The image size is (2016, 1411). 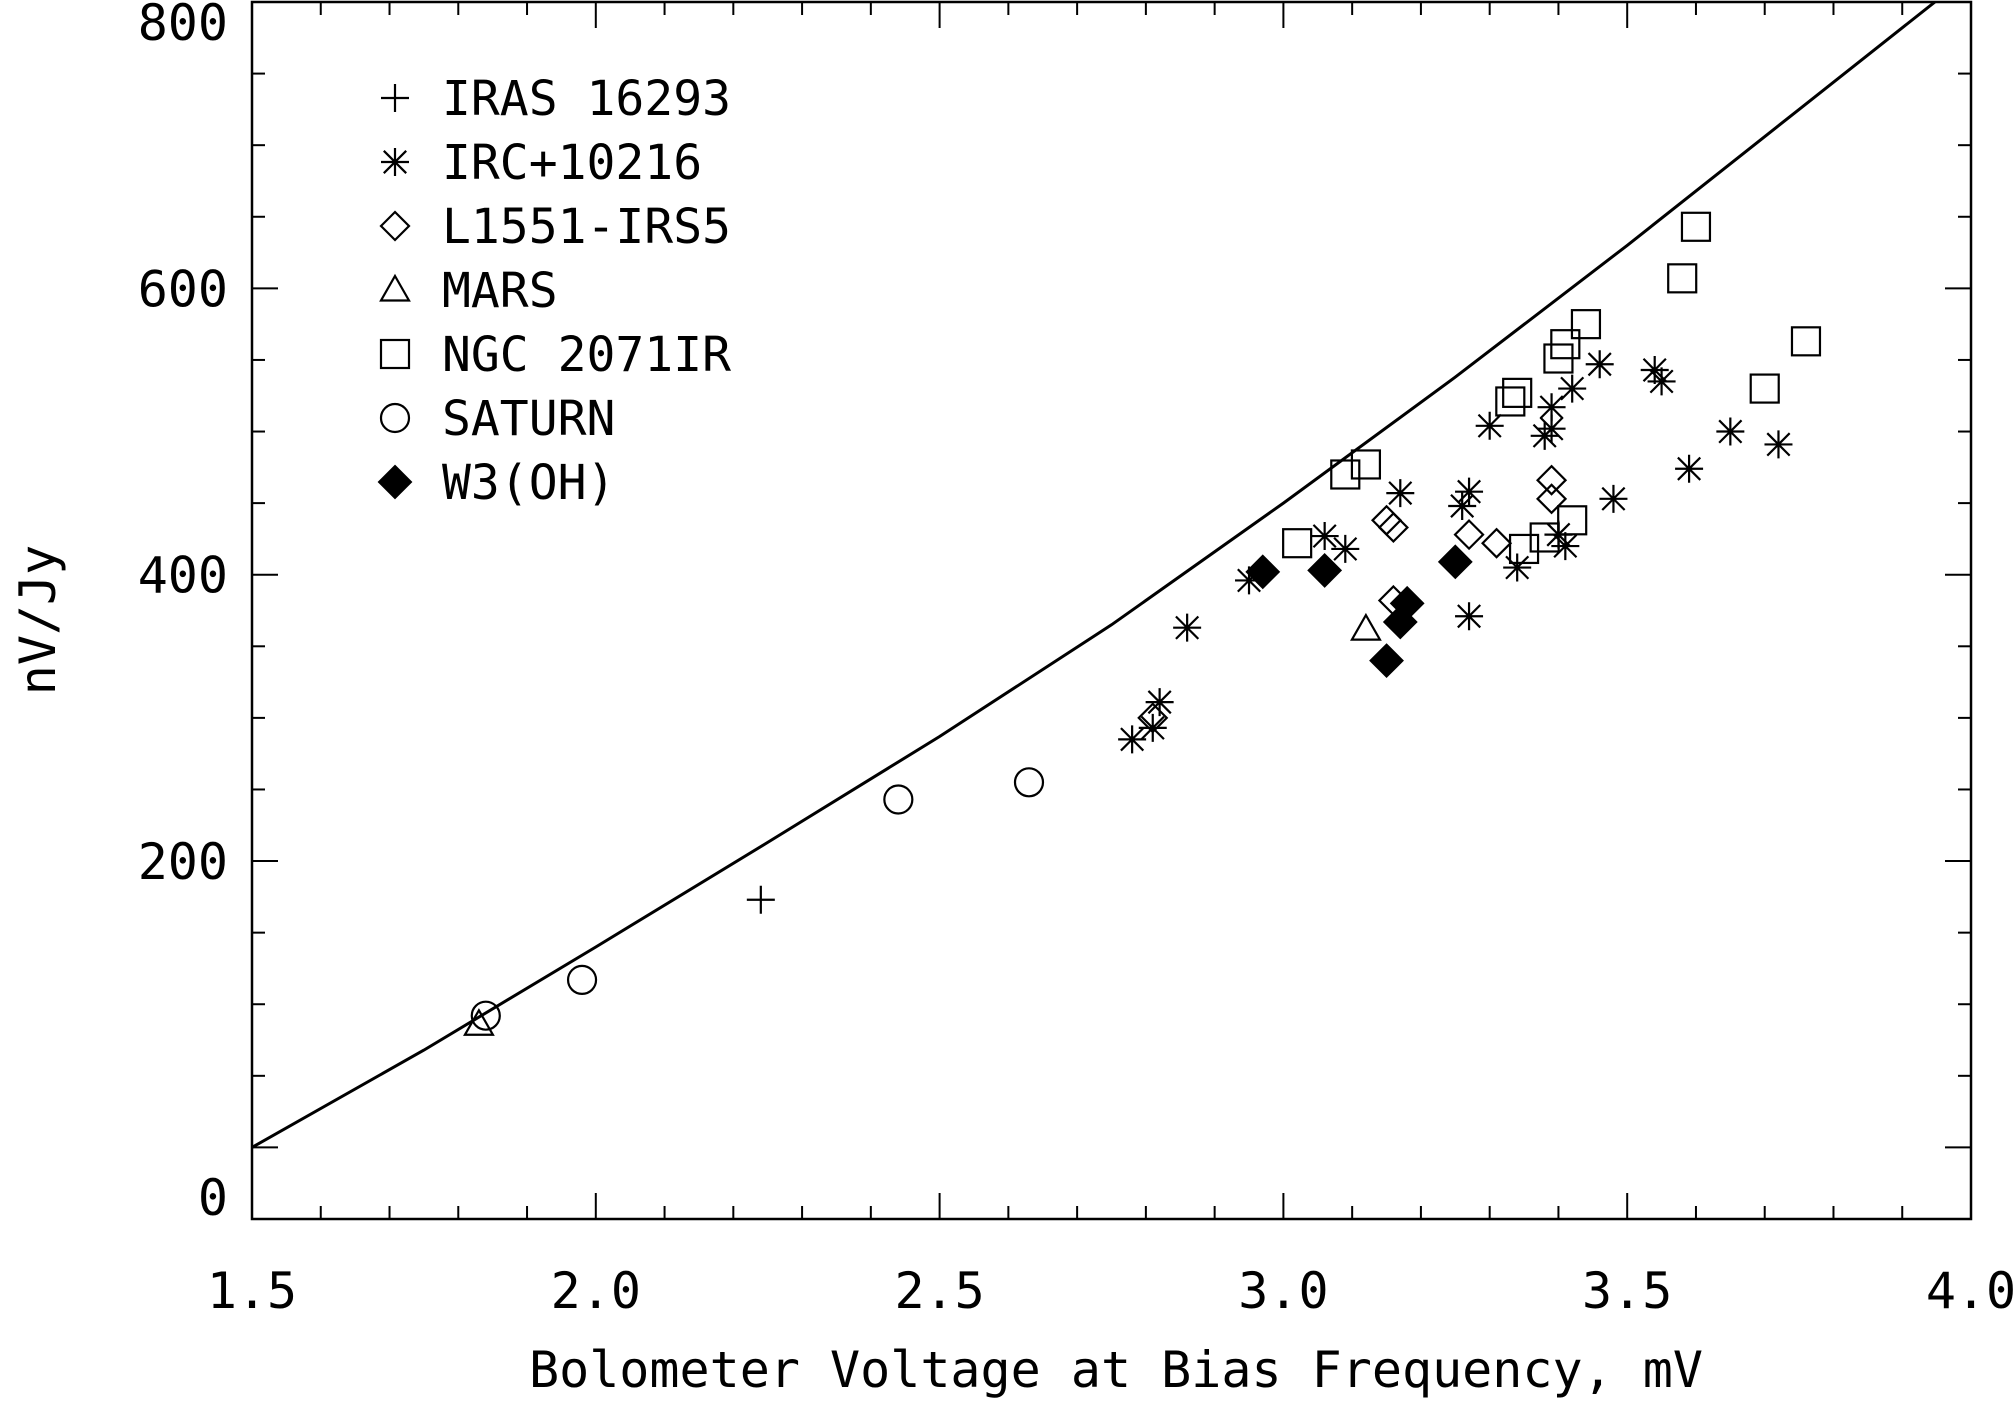 I want to click on legend-marker-circle, so click(x=395, y=418).